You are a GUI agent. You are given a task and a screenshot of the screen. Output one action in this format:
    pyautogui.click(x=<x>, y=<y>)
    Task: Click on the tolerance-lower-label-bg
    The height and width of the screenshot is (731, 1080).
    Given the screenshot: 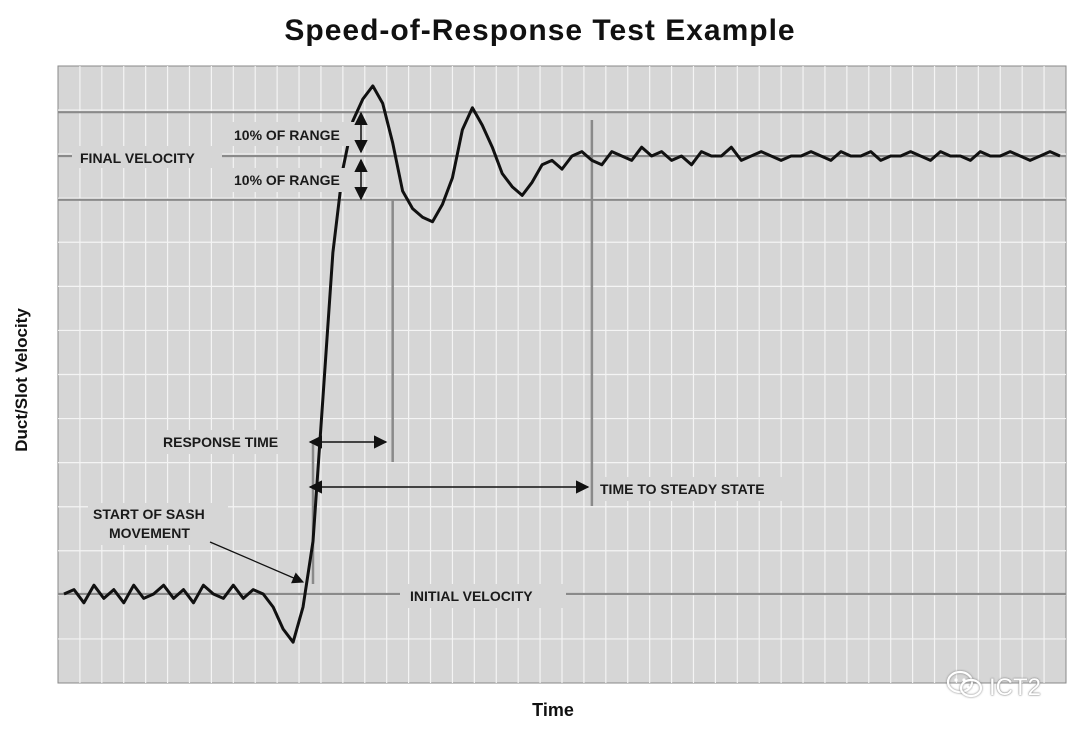 What is the action you would take?
    pyautogui.click(x=292, y=180)
    